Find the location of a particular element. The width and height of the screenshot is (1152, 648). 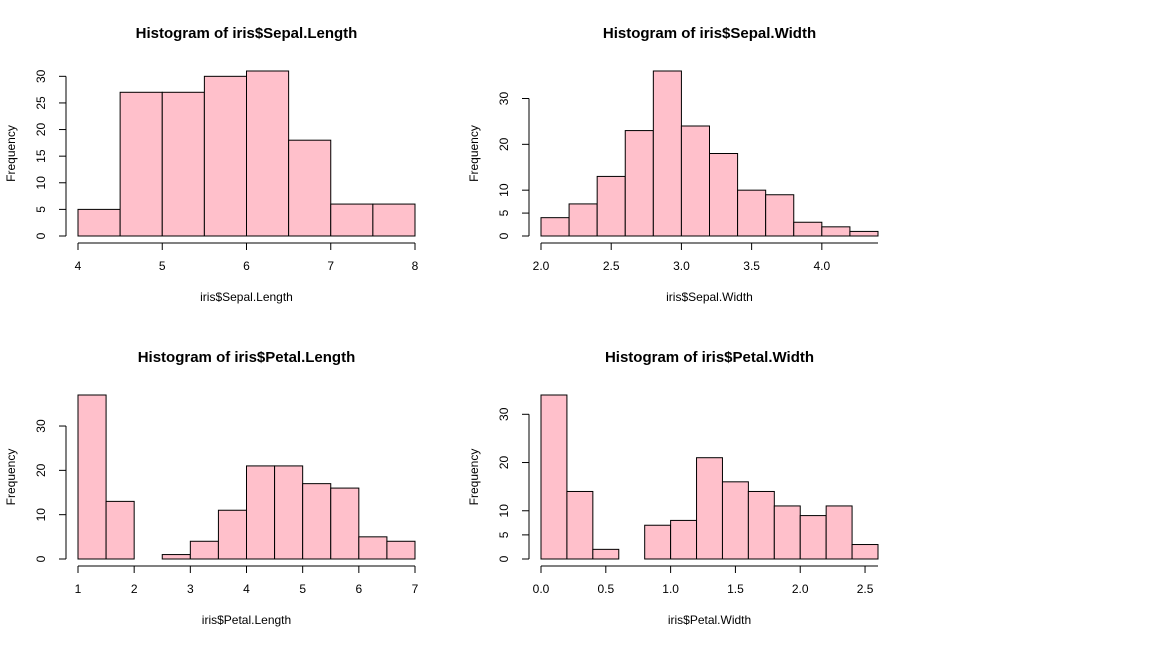

x-tick-label: 3.5 is located at coordinates (751, 266).